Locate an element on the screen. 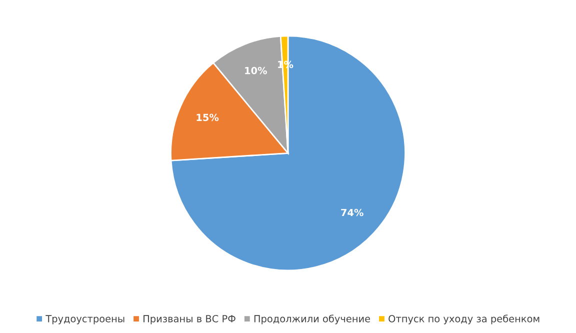 The width and height of the screenshot is (576, 333). data-label: 74% is located at coordinates (352, 212).